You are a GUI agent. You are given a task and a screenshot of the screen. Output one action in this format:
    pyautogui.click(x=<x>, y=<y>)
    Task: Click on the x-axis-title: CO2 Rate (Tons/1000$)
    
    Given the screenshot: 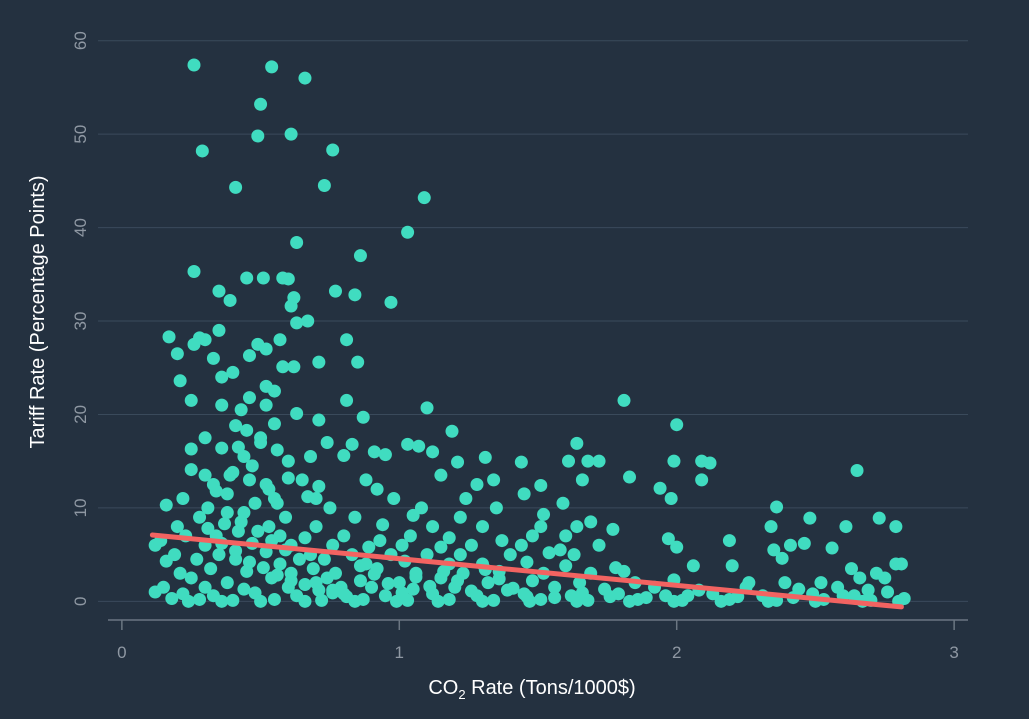 What is the action you would take?
    pyautogui.click(x=531, y=689)
    